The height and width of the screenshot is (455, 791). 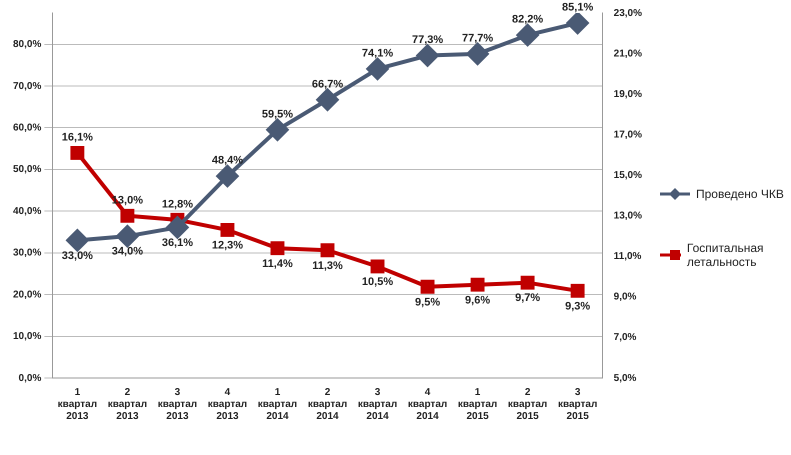 What do you see at coordinates (378, 53) in the screenshot?
I see `data-label: 74,1%` at bounding box center [378, 53].